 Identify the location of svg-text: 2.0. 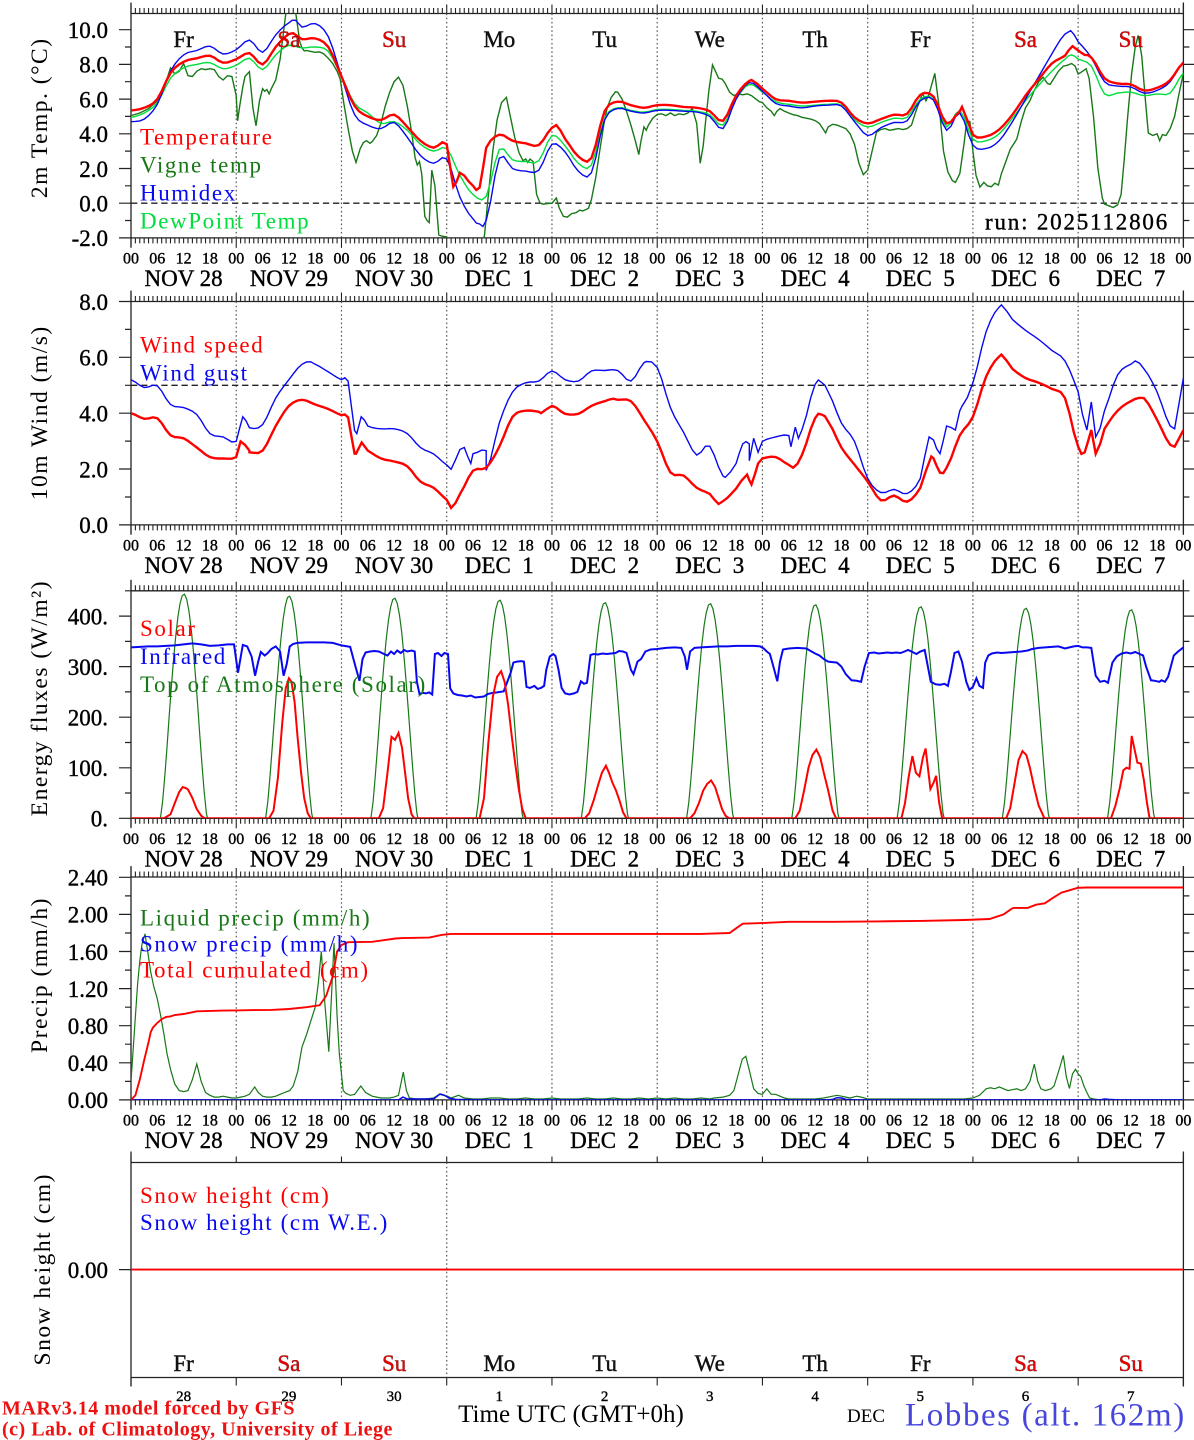
(93, 169).